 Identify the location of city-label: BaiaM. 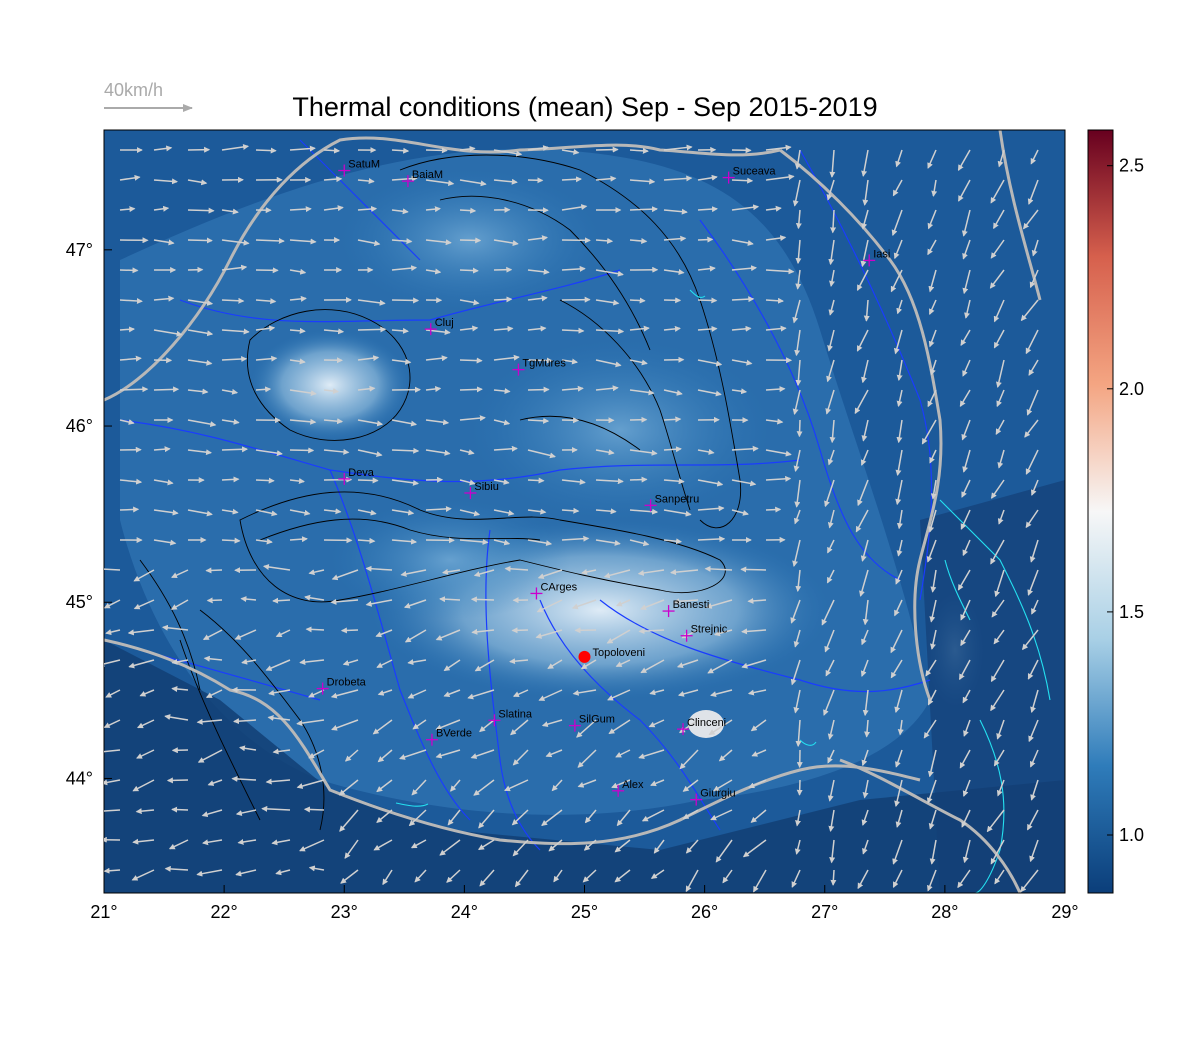
(427, 175).